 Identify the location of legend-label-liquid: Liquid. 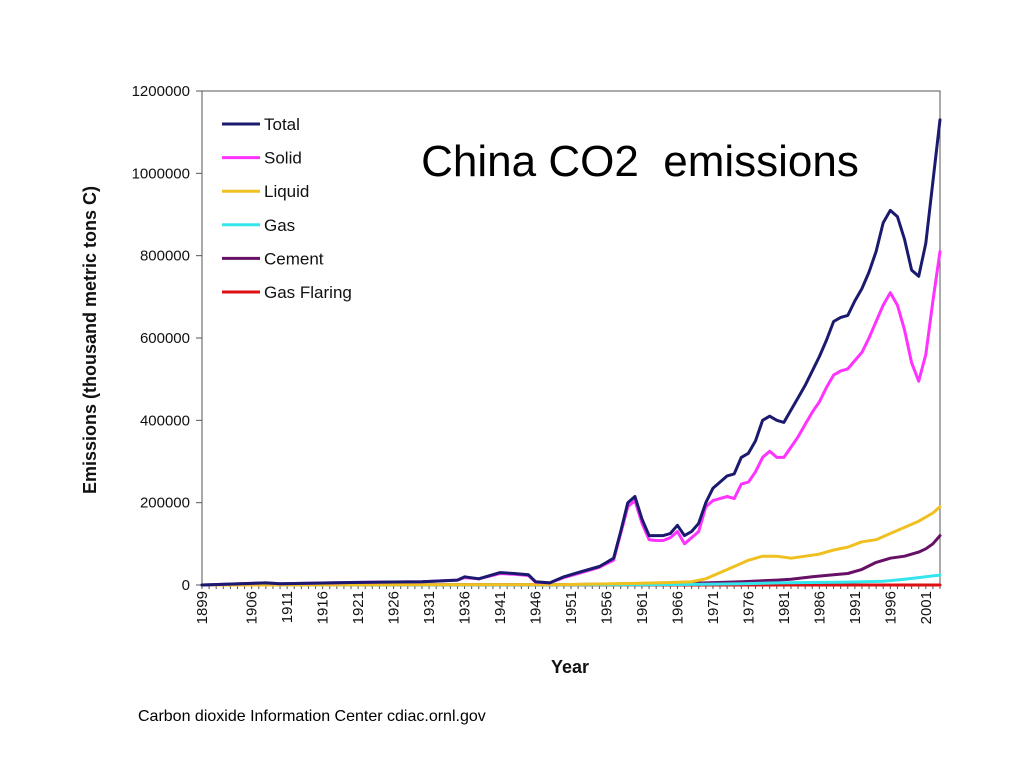
(286, 191).